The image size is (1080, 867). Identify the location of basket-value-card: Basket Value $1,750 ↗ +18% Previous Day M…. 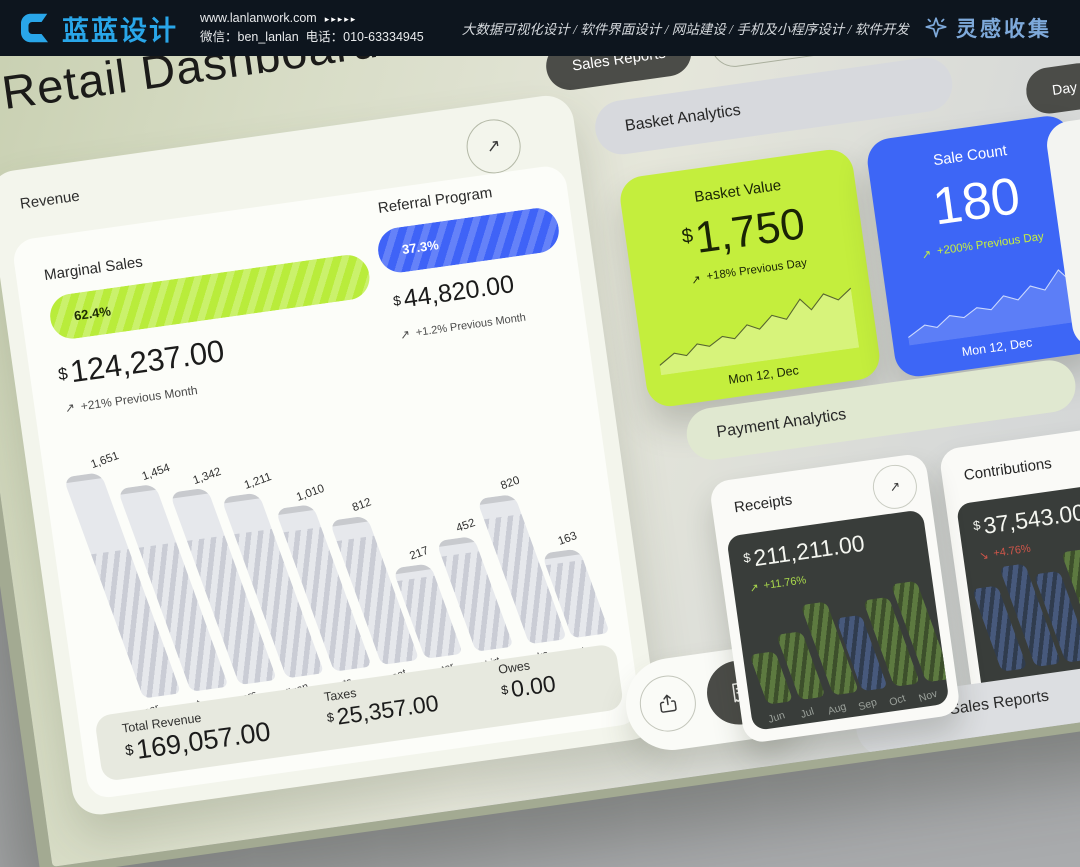
(750, 278).